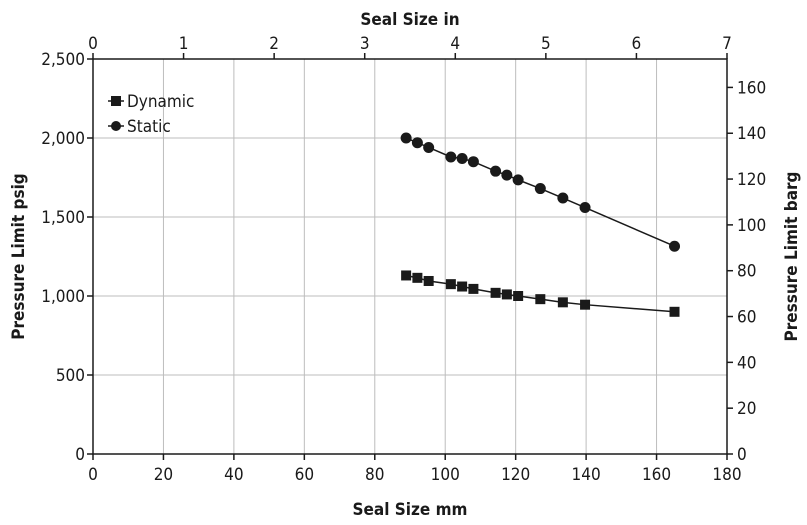  What do you see at coordinates (637, 44) in the screenshot?
I see `x-top-tick-label: 6` at bounding box center [637, 44].